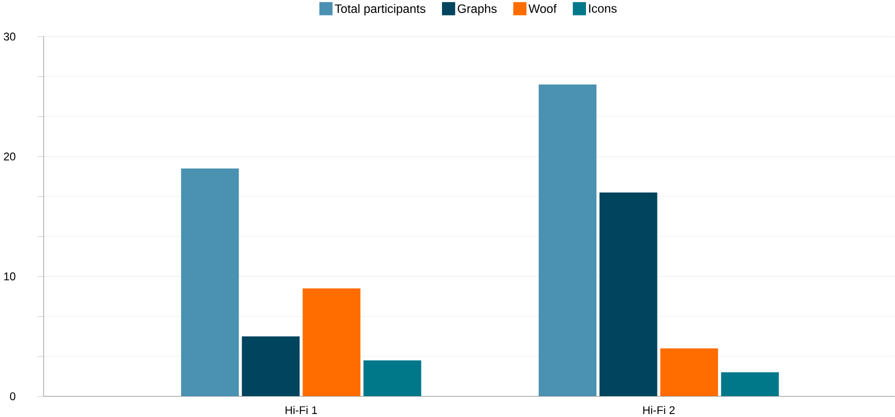  What do you see at coordinates (10, 36) in the screenshot?
I see `y-tick-label: 30` at bounding box center [10, 36].